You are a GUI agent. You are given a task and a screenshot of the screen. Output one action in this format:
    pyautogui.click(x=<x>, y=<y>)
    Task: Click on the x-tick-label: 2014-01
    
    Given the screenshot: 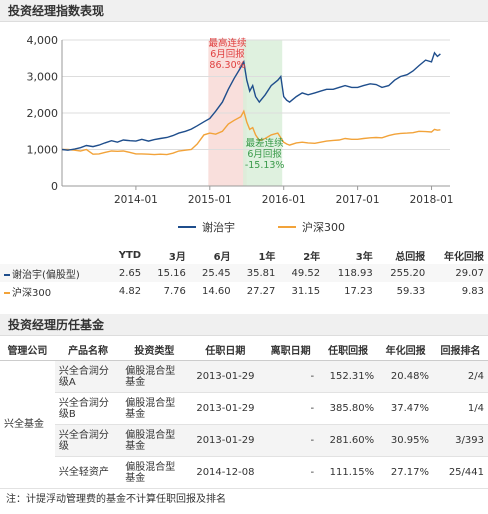 What is the action you would take?
    pyautogui.click(x=136, y=200)
    